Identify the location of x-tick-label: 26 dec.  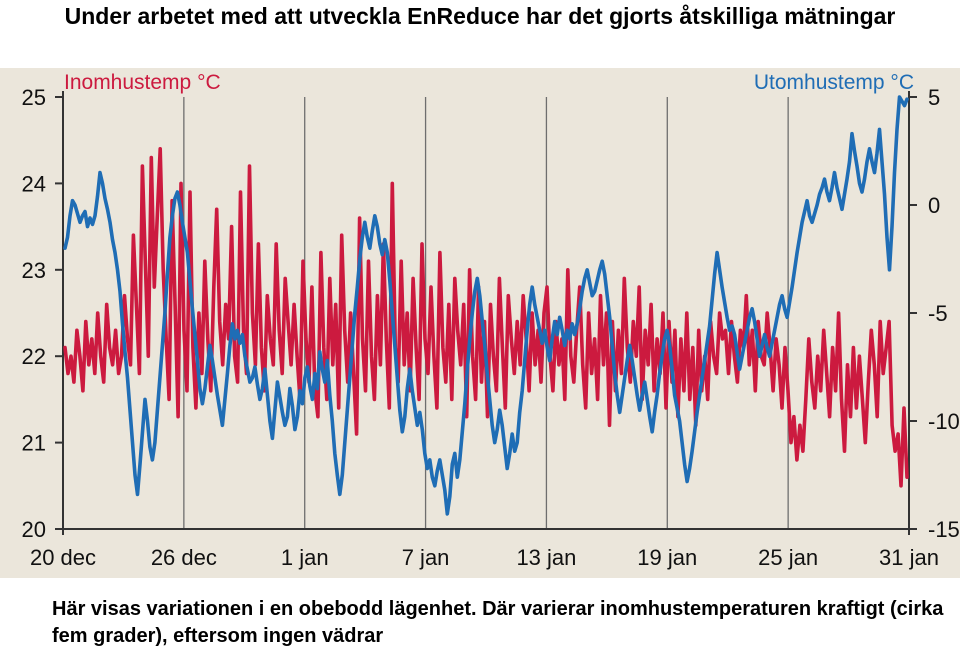
(184, 557).